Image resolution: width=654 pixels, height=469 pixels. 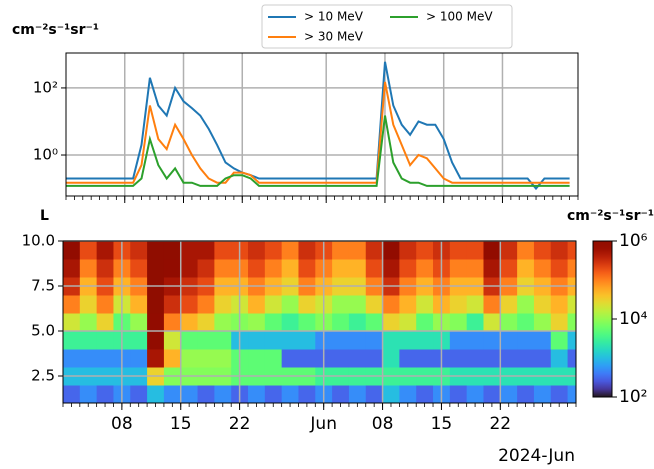 What do you see at coordinates (334, 17) in the screenshot?
I see `legend-label: > 10 MeV` at bounding box center [334, 17].